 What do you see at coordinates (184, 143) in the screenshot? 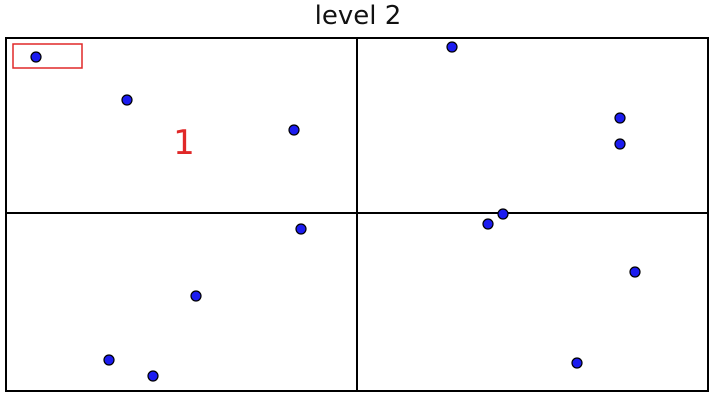
I see `region-label: 1` at bounding box center [184, 143].